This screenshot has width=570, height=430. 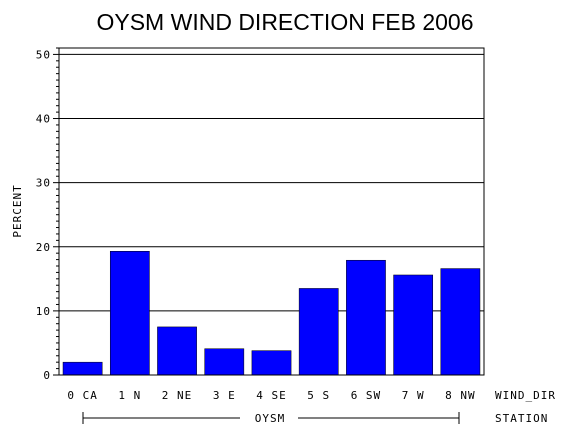 I want to click on x-tick-label: 4 SE, so click(x=271, y=395).